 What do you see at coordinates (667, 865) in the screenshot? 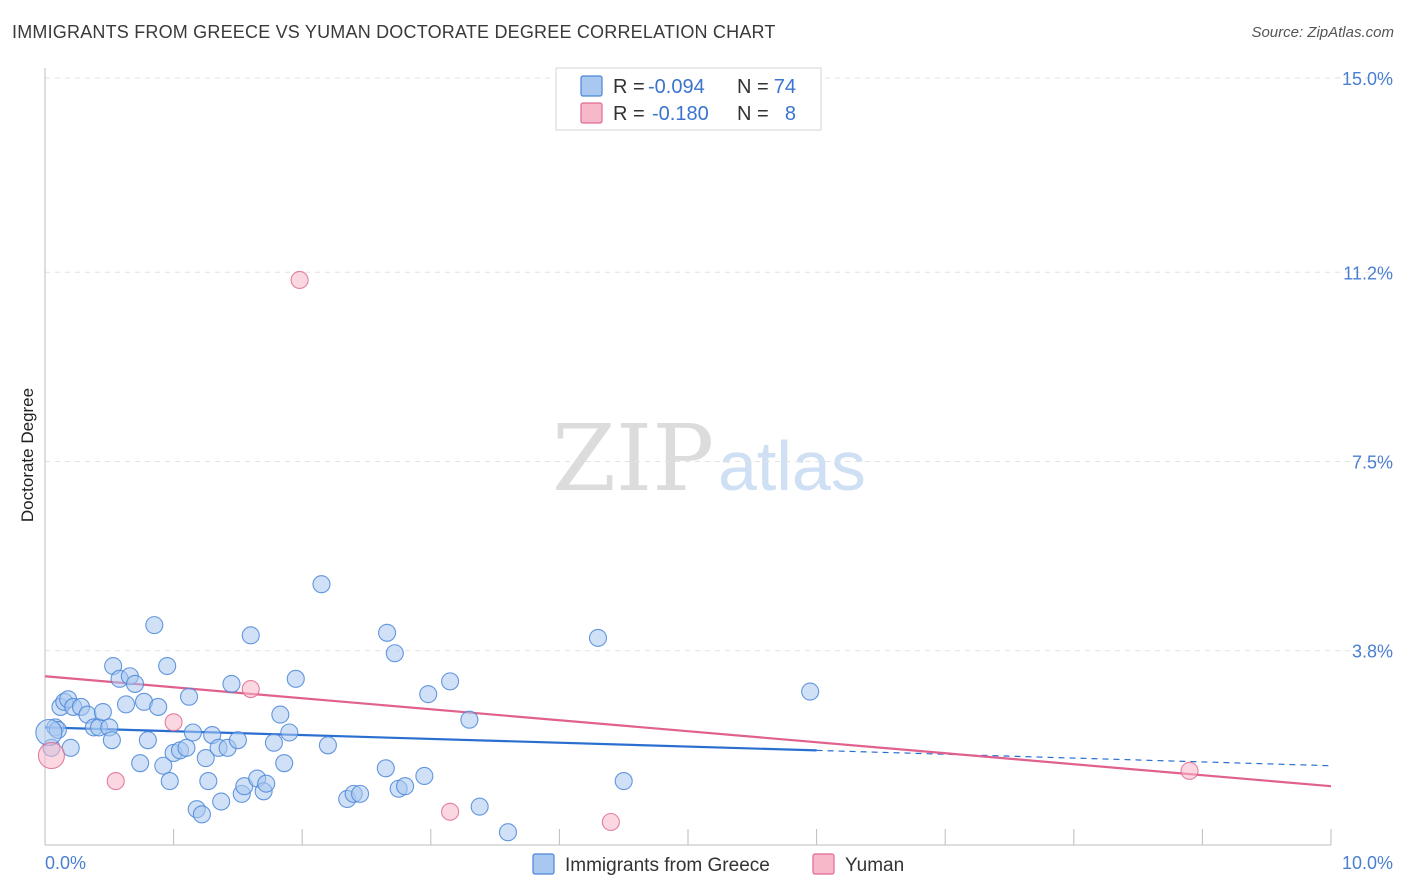
I see `bottom-legend-label-greece: Immigrants from Greece` at bounding box center [667, 865].